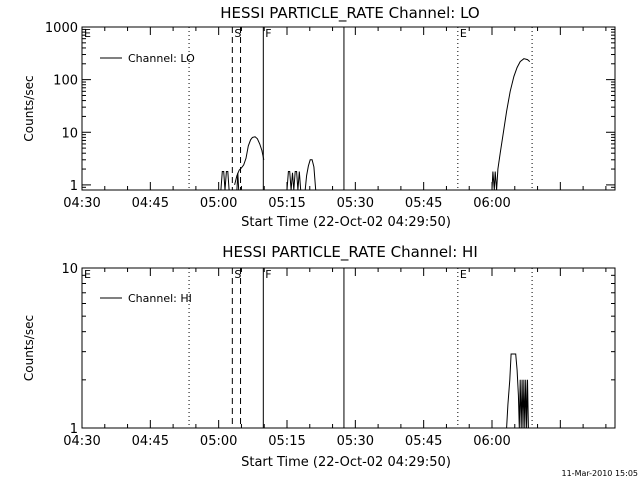 The height and width of the screenshot is (480, 640). I want to click on footer-timestamp: 11-Mar-2010 15:05, so click(600, 473).